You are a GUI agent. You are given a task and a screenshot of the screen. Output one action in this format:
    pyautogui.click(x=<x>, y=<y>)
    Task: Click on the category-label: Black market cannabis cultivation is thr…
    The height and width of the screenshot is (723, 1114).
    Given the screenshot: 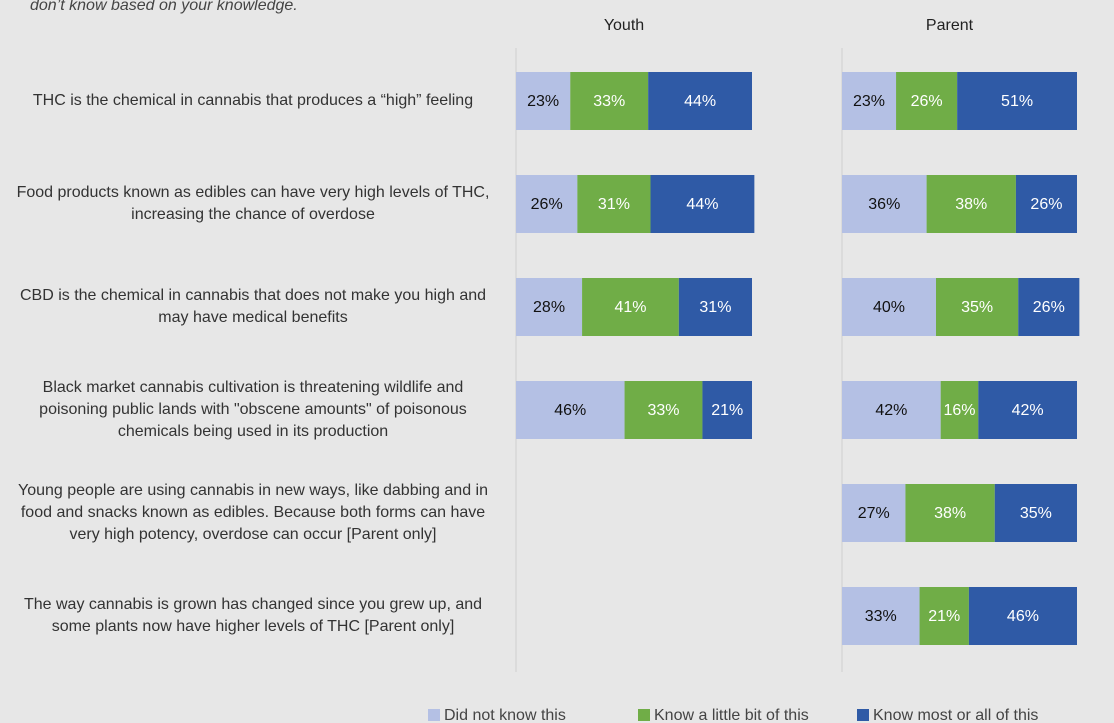 What is the action you would take?
    pyautogui.click(x=253, y=409)
    